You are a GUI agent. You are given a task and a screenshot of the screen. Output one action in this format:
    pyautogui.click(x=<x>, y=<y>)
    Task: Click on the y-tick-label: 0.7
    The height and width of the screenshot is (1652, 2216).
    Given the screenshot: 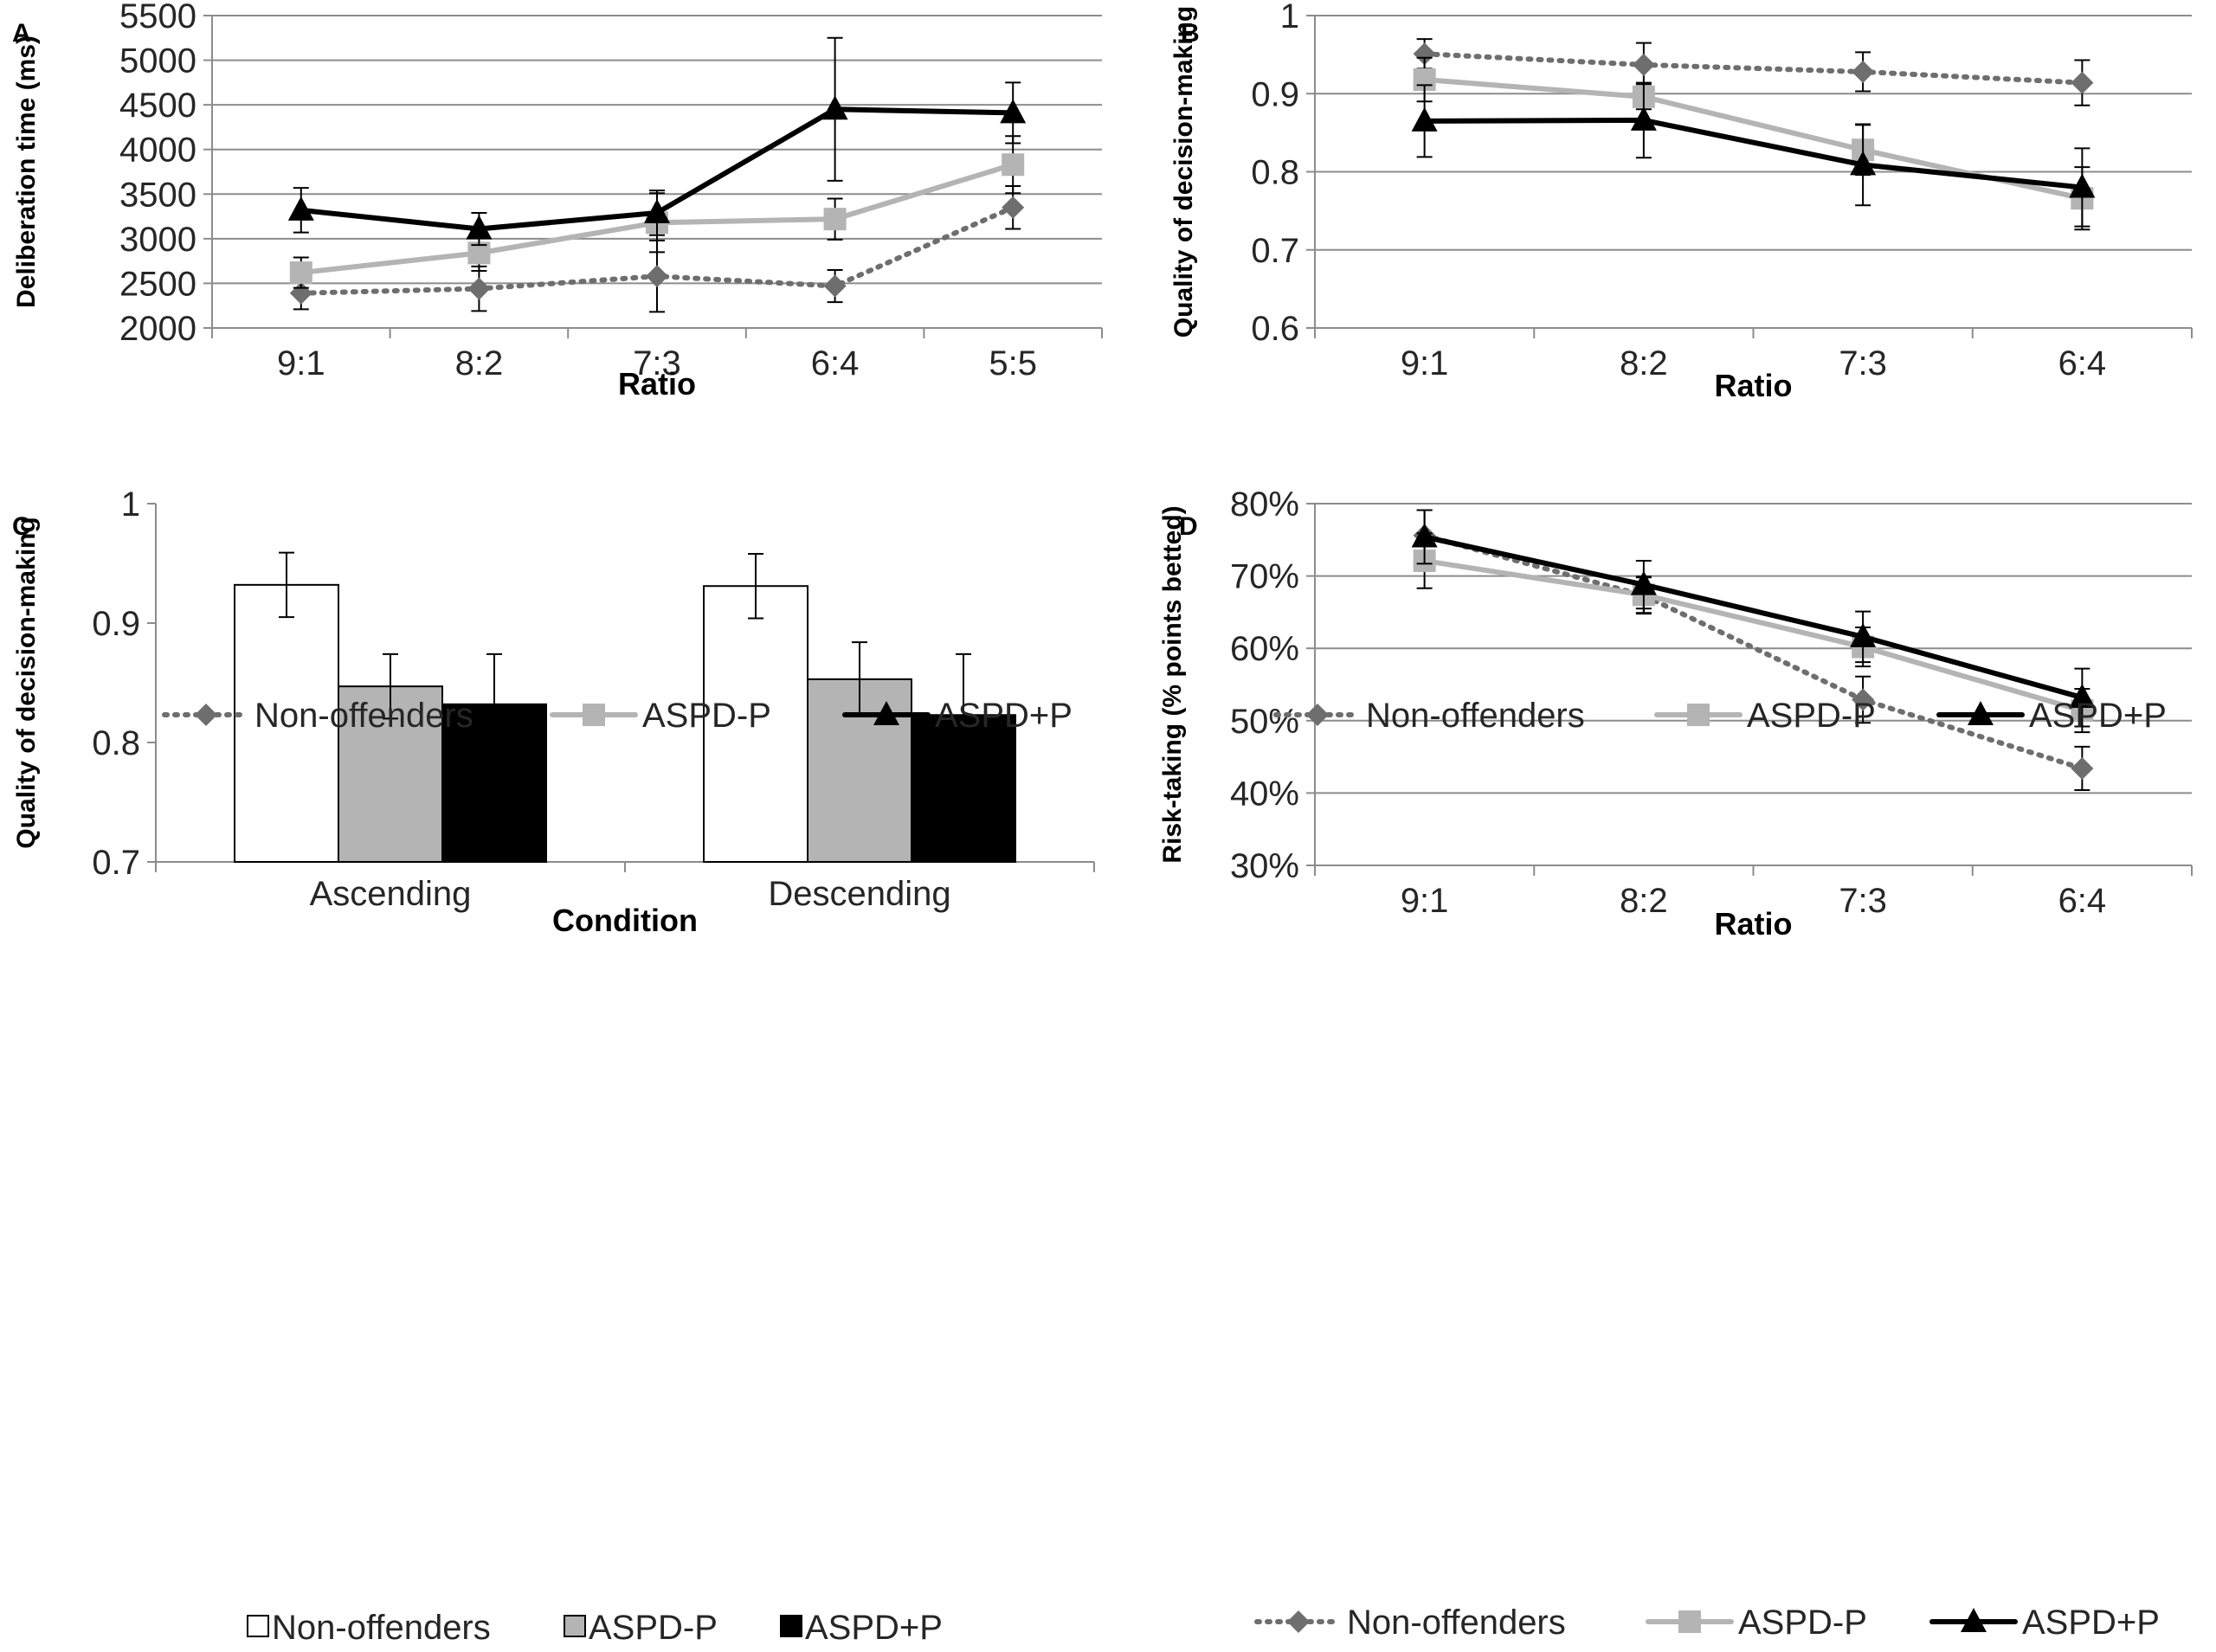 What is the action you would take?
    pyautogui.click(x=1275, y=251)
    